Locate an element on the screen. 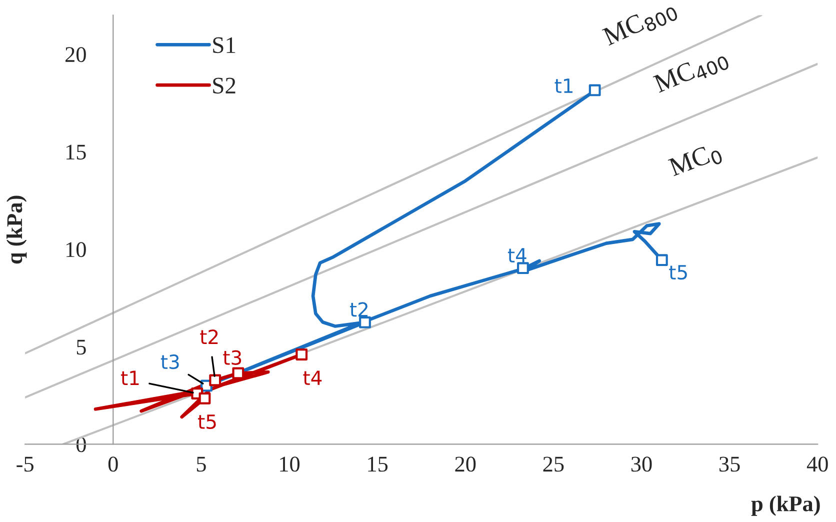 This screenshot has height=522, width=836. x-tick-label: 40 is located at coordinates (817, 464).